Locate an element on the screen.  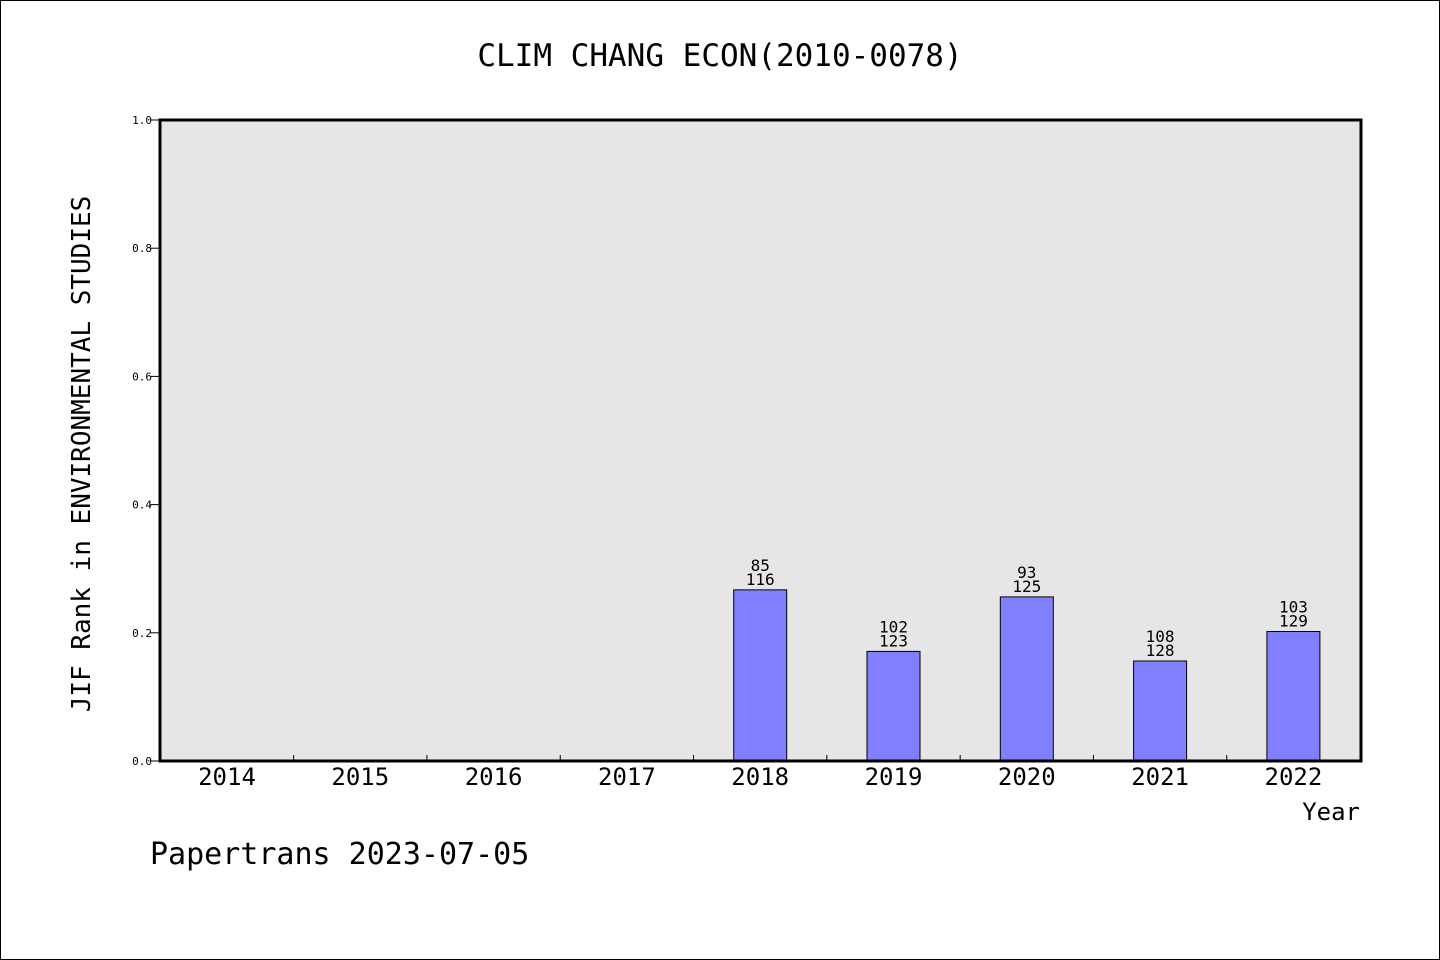
x-tick-label: 2015 is located at coordinates (360, 777).